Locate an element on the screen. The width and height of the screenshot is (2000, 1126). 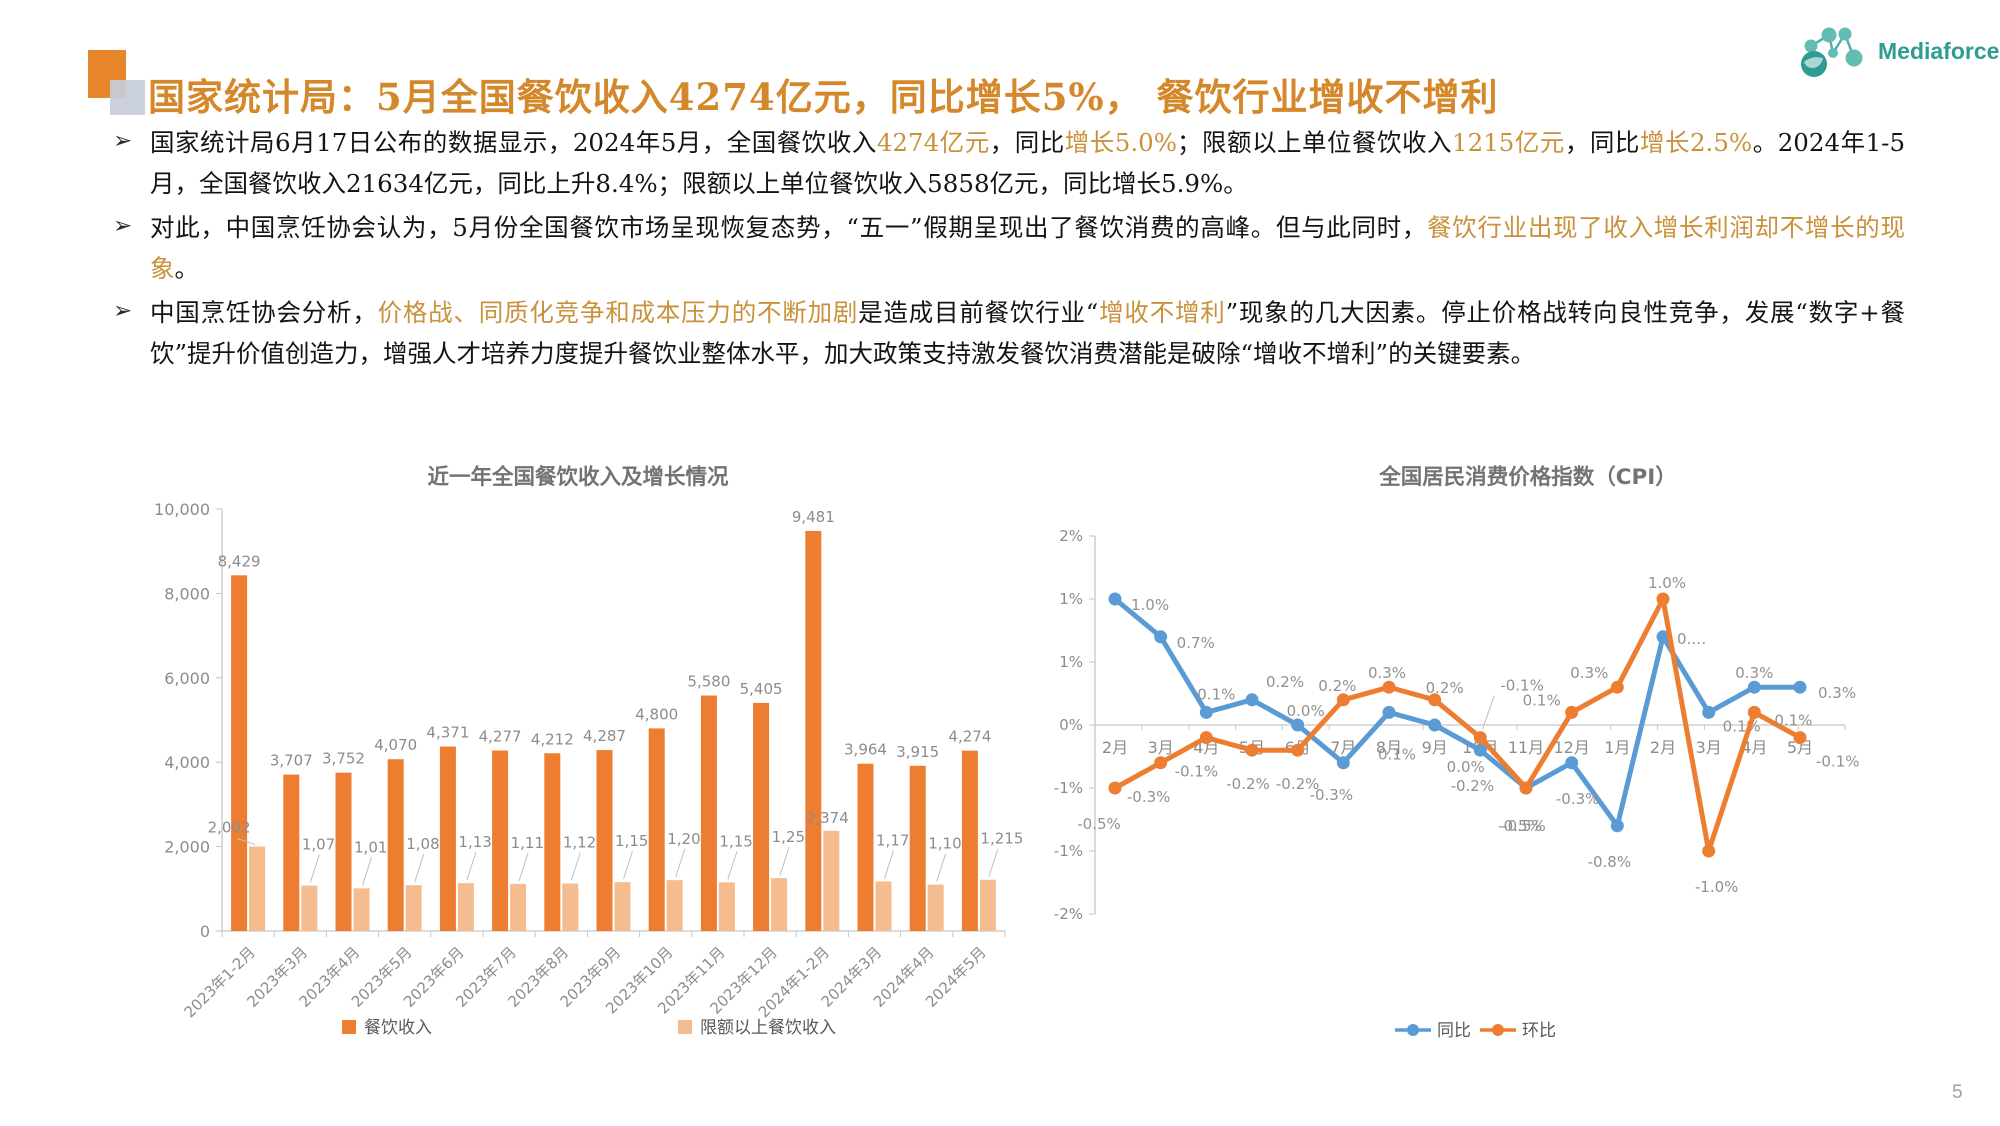
bar-light-label: 1,117 is located at coordinates (532, 843).